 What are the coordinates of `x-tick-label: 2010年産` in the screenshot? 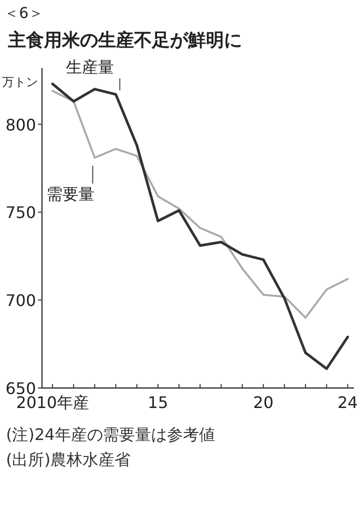 It's located at (52, 402).